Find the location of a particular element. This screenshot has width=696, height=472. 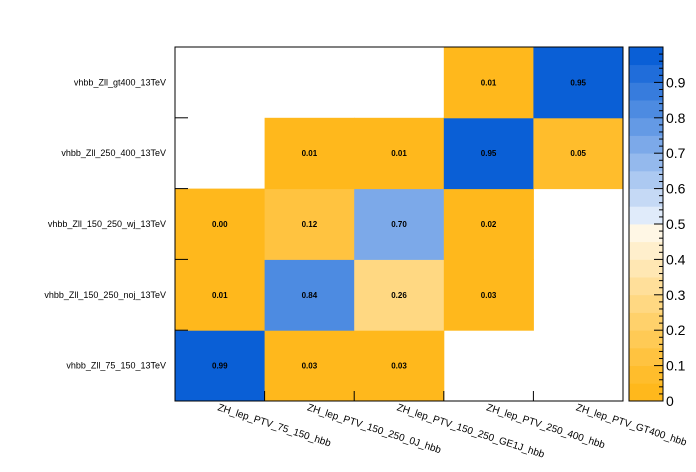

cell-value-label: 0.26 is located at coordinates (399, 295).